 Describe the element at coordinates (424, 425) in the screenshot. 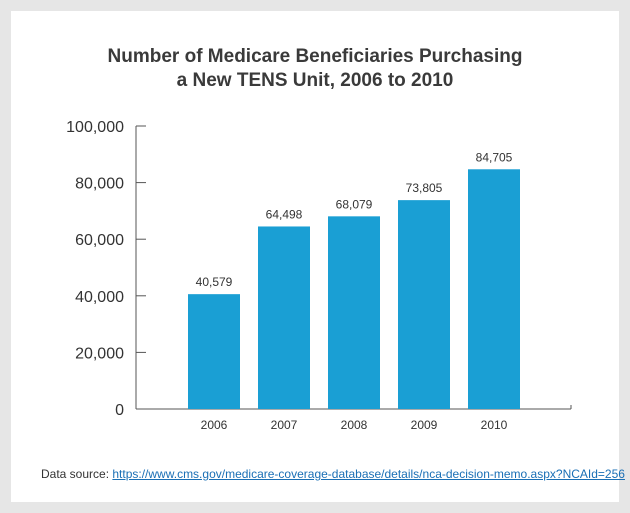

I see `x-tick-label-2009: 2009` at that location.